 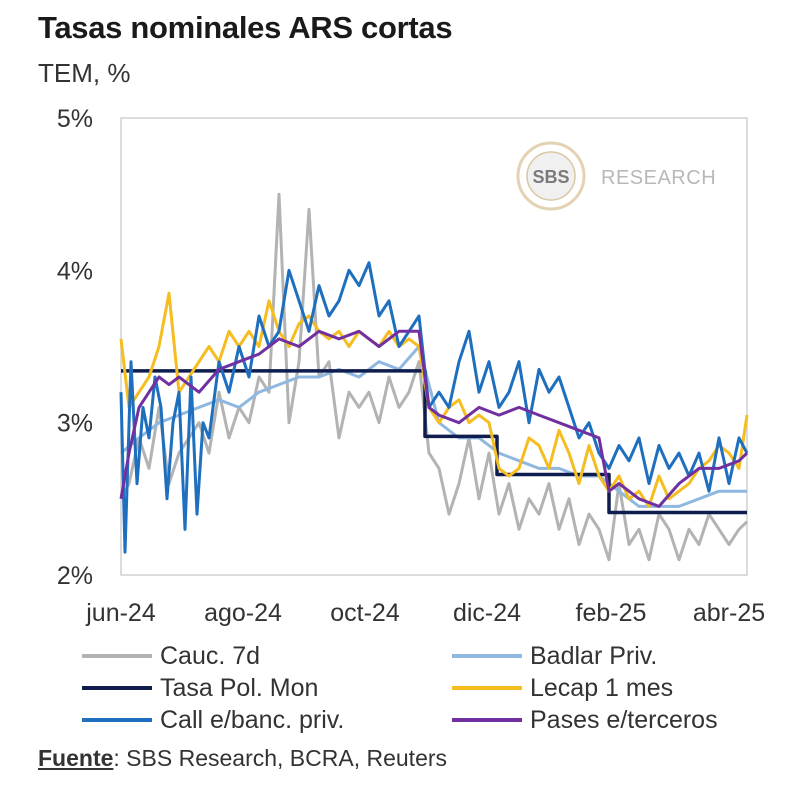 I want to click on legend-item-lecap-1-mes: Lecap 1 mes, so click(x=562, y=688).